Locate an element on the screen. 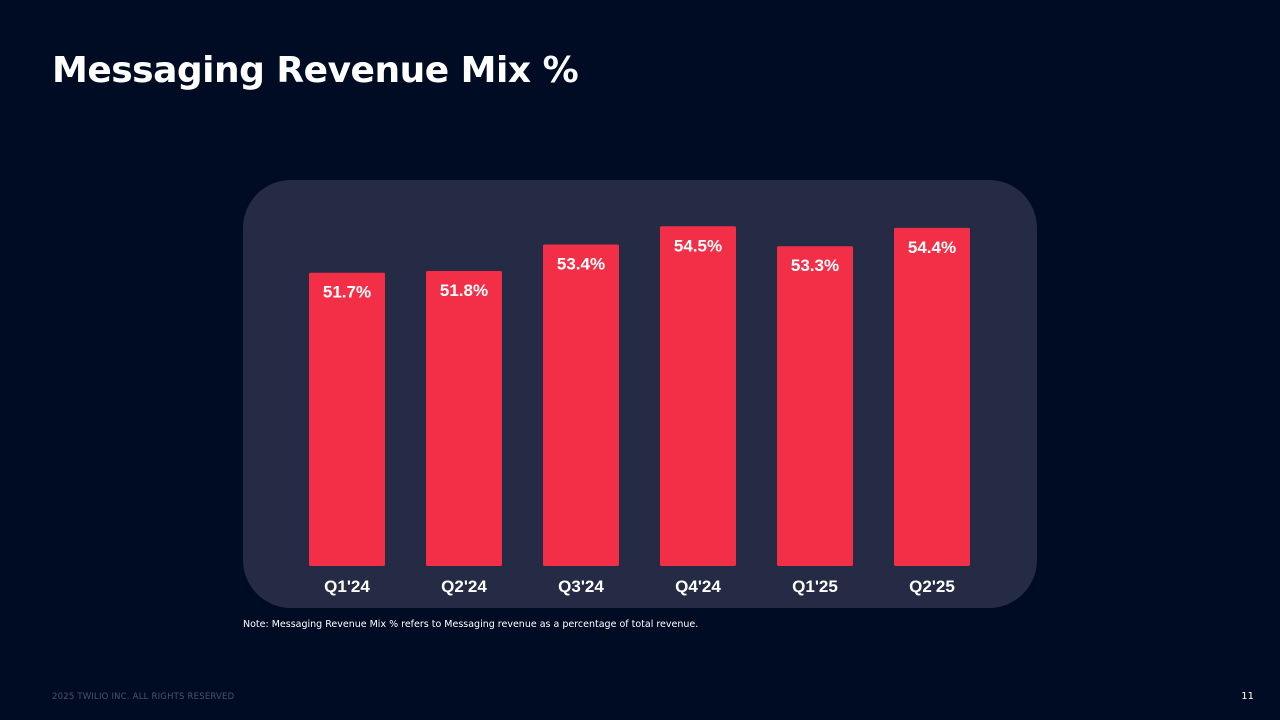  page-number: 11 is located at coordinates (1247, 696).